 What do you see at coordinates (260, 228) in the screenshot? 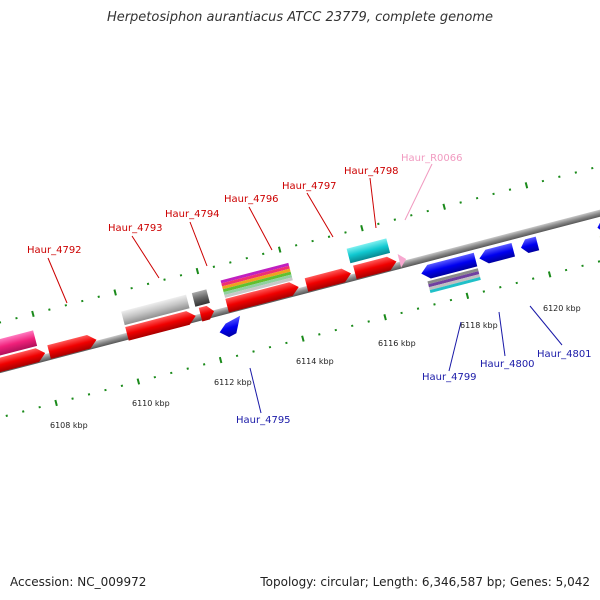
I see `leader-haur4796` at bounding box center [260, 228].